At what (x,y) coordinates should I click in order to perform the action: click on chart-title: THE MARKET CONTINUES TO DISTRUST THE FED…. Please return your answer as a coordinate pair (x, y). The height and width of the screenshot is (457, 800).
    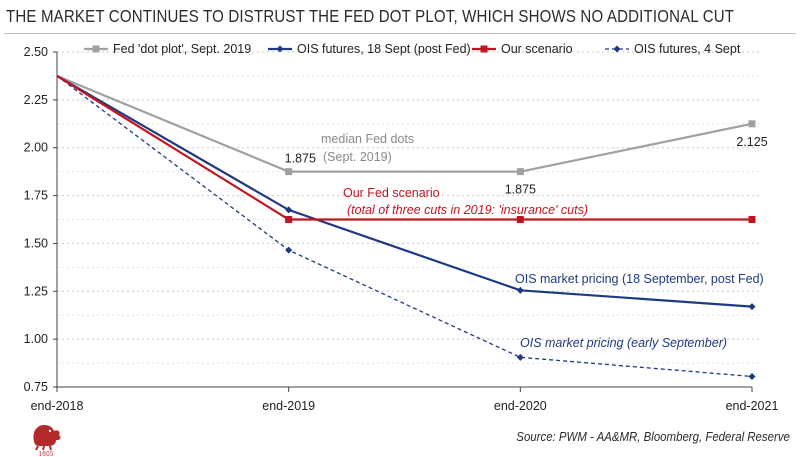
    Looking at the image, I should click on (370, 16).